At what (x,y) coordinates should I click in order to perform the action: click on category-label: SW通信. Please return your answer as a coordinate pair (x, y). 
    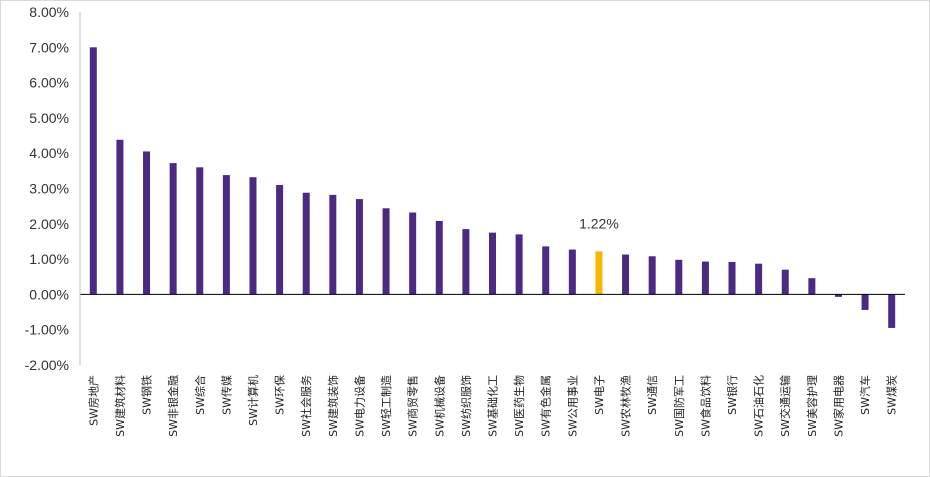
    Looking at the image, I should click on (652, 395).